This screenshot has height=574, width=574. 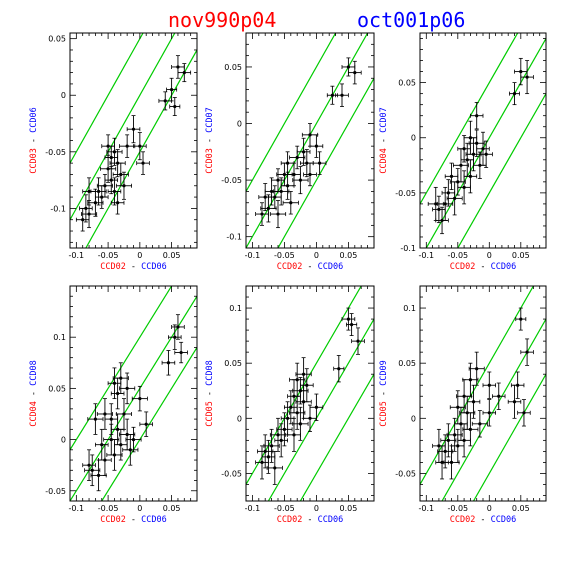 I want to click on y-axis-title: CCD03 - CCD07, so click(x=210, y=140).